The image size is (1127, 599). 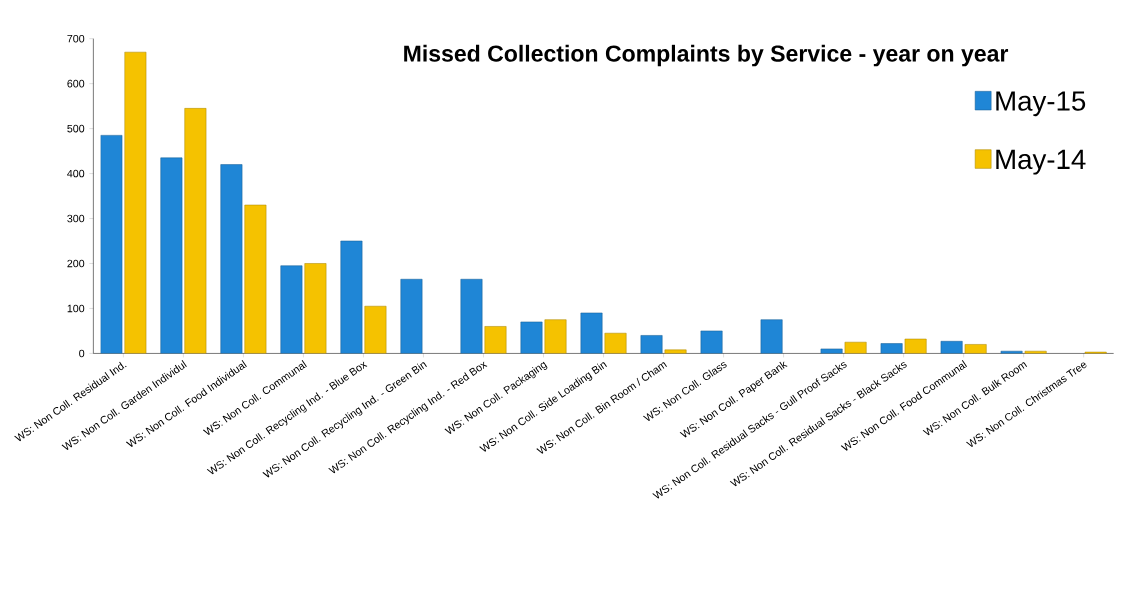 What do you see at coordinates (76, 128) in the screenshot?
I see `y-tick-label: 500` at bounding box center [76, 128].